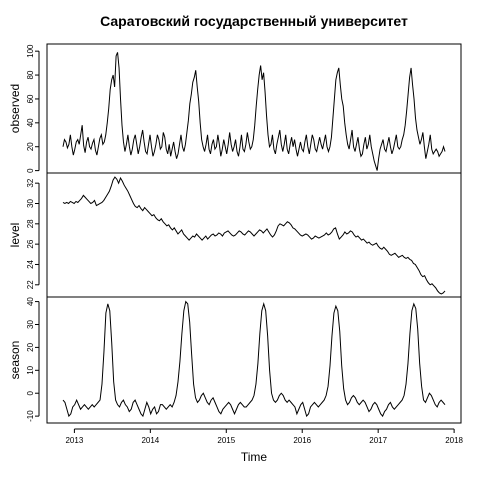 This screenshot has height=485, width=480. What do you see at coordinates (30, 170) in the screenshot?
I see `panel-observed-y-tick-label: 0` at bounding box center [30, 170].